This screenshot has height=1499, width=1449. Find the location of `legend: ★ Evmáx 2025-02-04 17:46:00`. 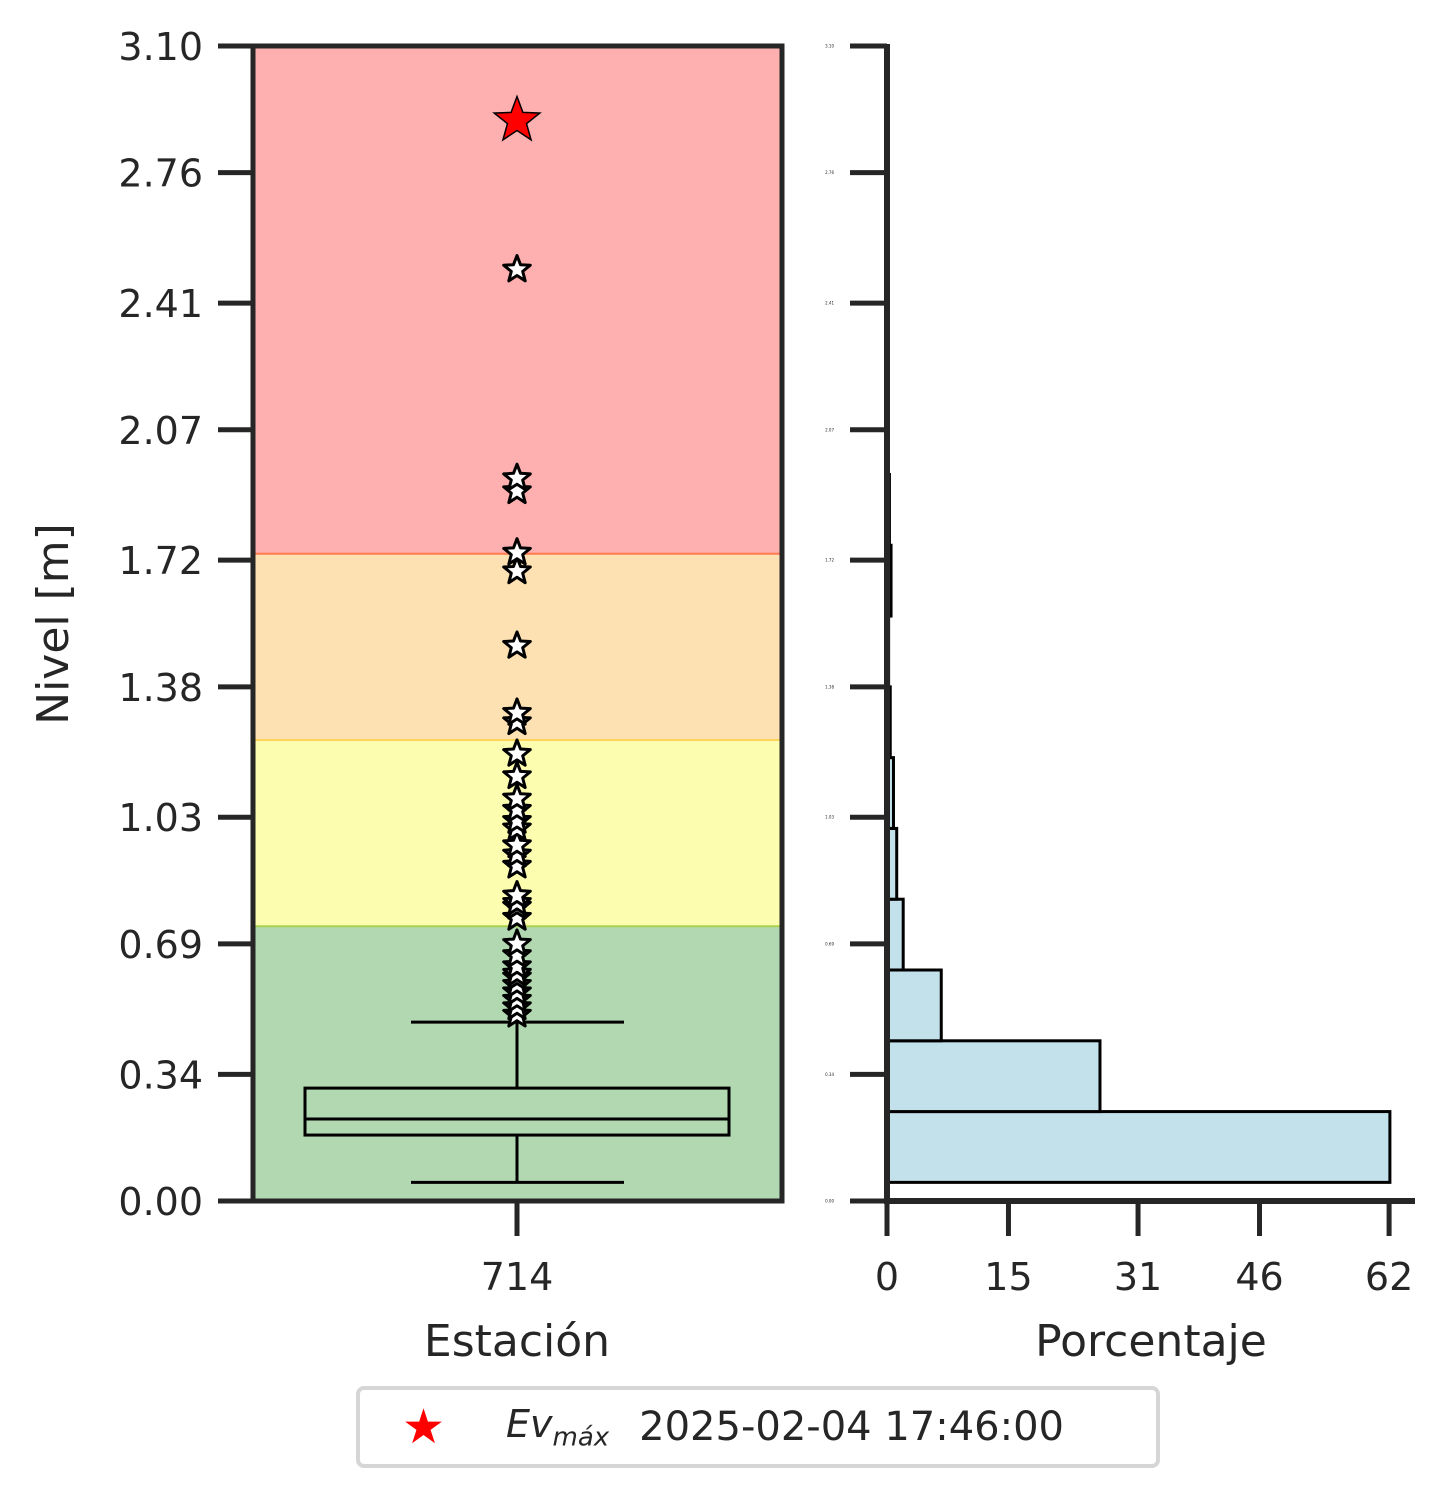

legend: ★ Evmáx 2025-02-04 17:46:00 is located at coordinates (758, 1427).